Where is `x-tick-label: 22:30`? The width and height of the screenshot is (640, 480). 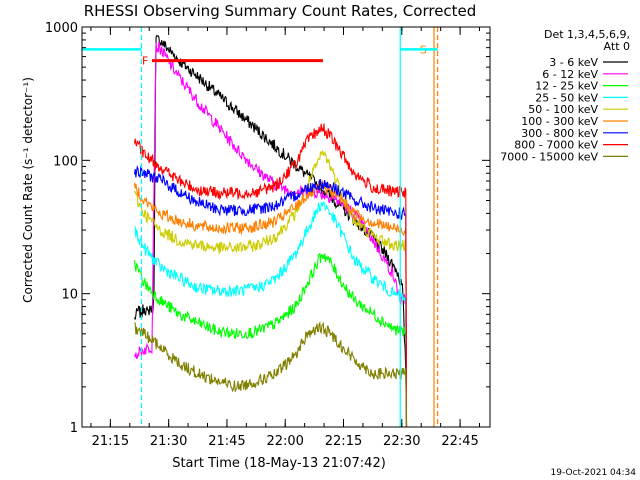
x-tick-label: 22:30 is located at coordinates (401, 441).